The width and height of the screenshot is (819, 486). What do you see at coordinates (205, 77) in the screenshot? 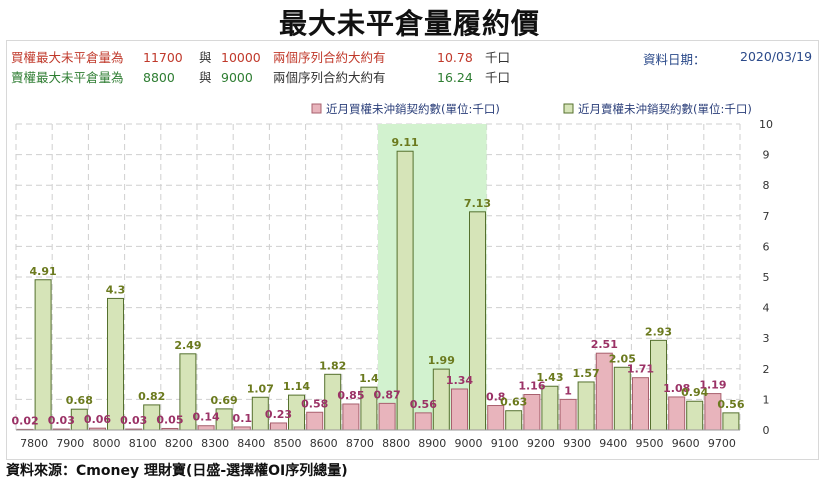
I see `put-conj: 與` at bounding box center [205, 77].